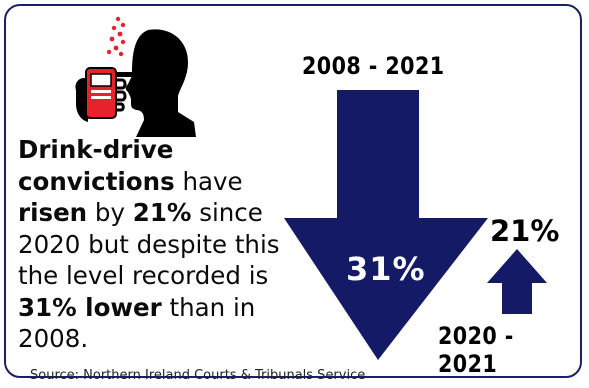  Describe the element at coordinates (96, 165) in the screenshot. I see `statement-subject: Drink-drive convictions` at that location.